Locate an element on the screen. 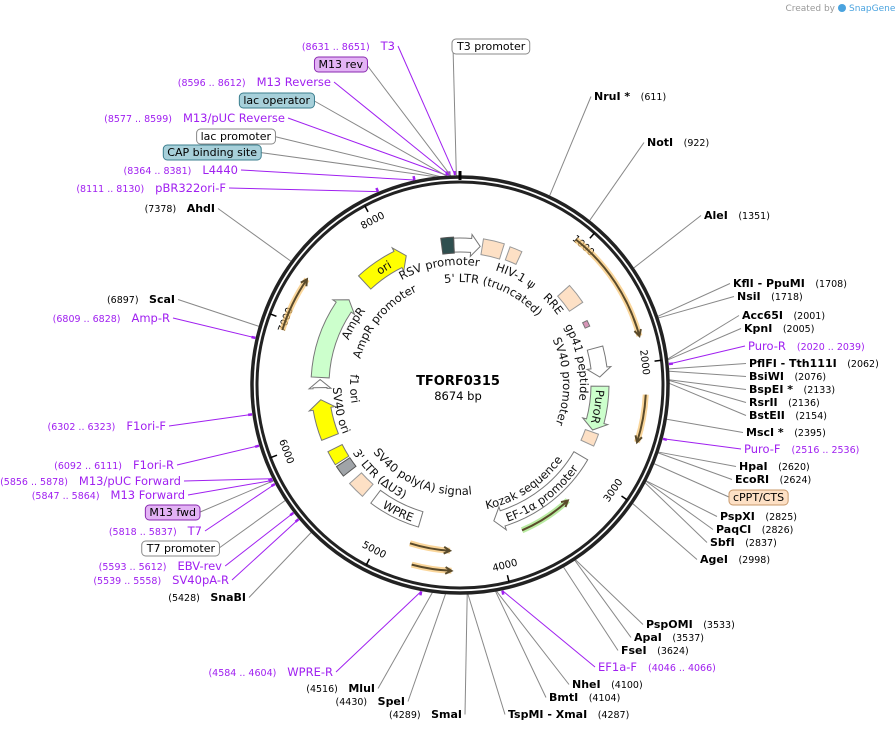  cppt-box is located at coordinates (590, 437).